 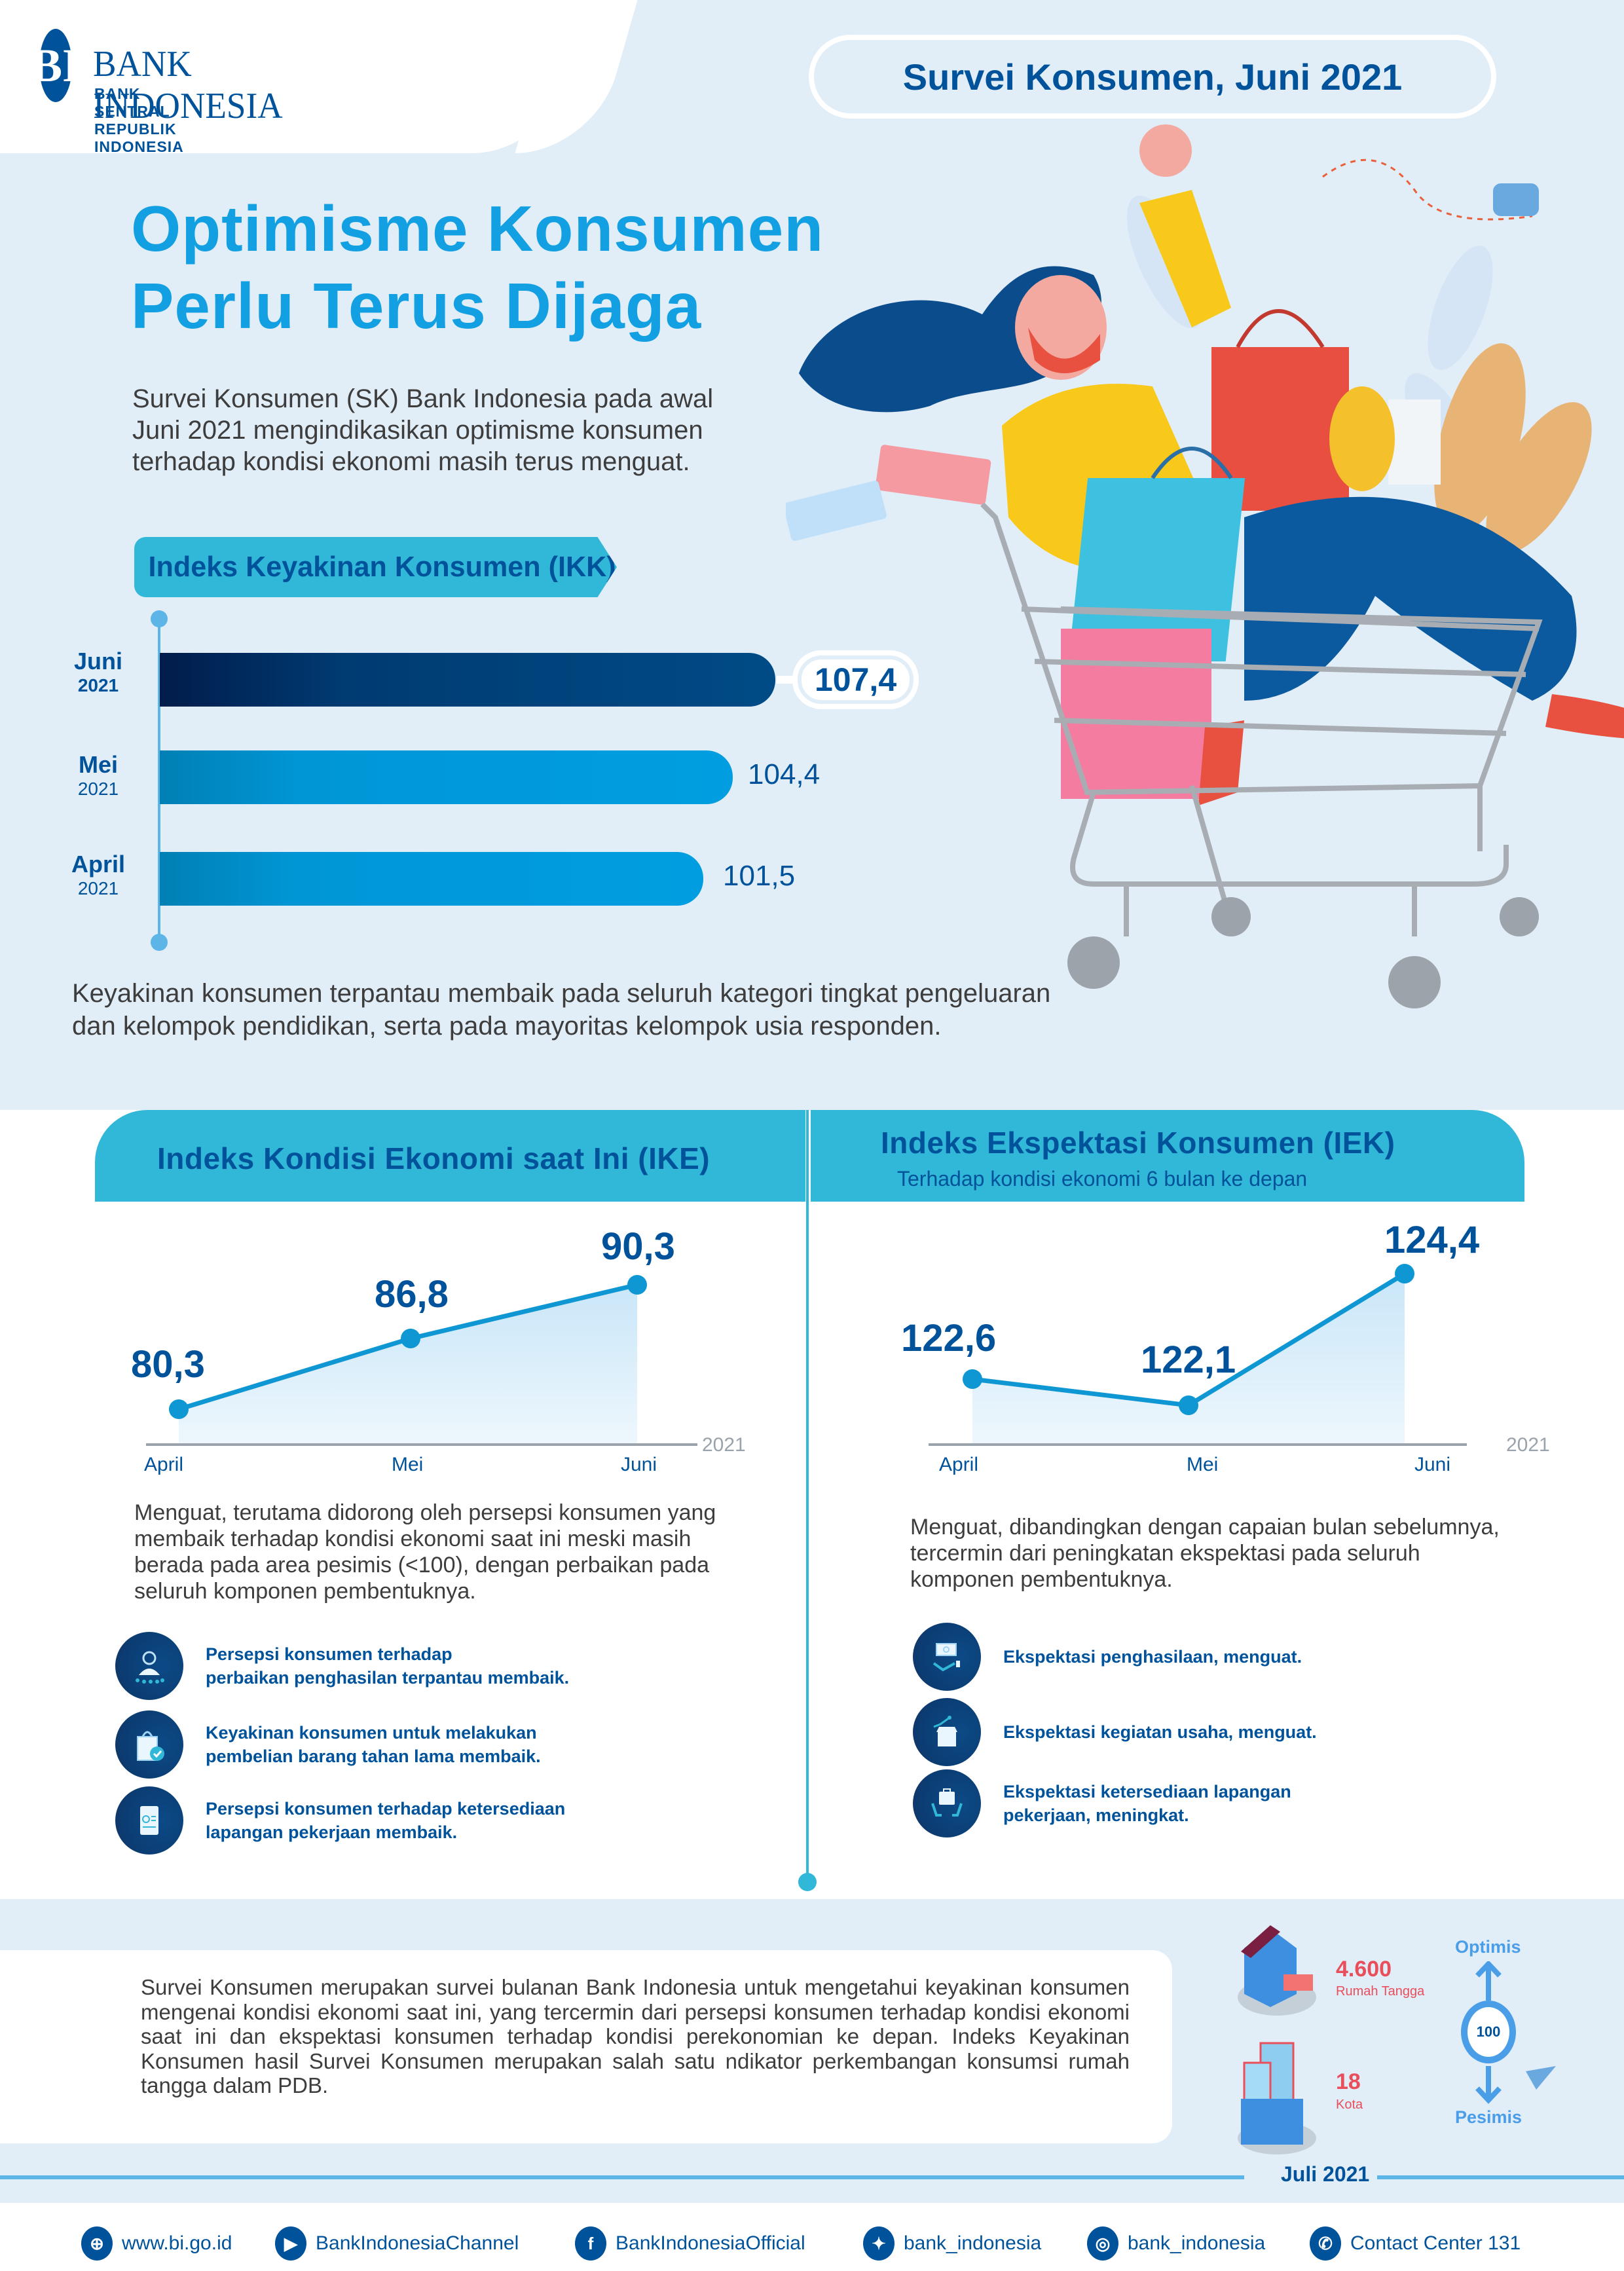 I want to click on footer-link-label: www.bi.go.id, so click(x=177, y=2243).